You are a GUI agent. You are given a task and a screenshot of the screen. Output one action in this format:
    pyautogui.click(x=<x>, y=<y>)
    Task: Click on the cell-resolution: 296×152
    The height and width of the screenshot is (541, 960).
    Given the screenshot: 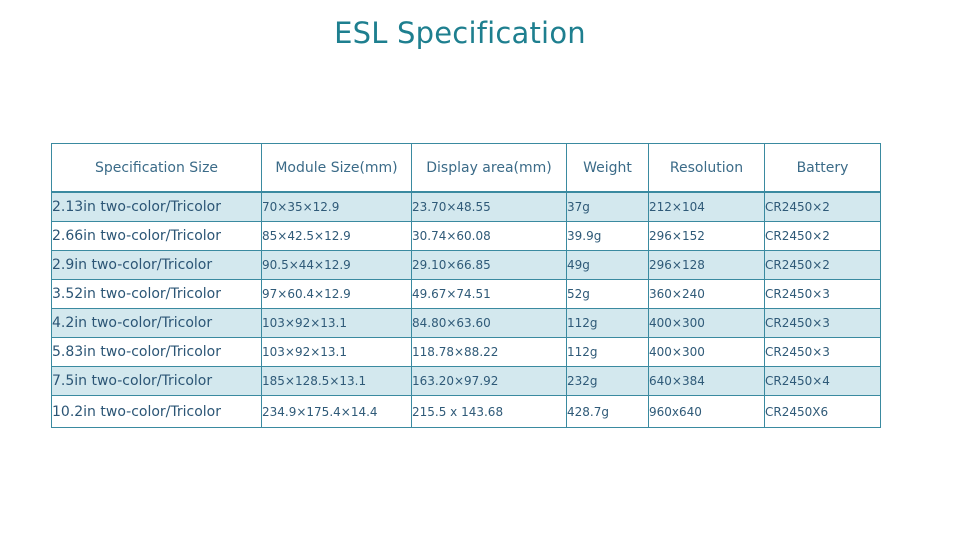 What is the action you would take?
    pyautogui.click(x=706, y=236)
    